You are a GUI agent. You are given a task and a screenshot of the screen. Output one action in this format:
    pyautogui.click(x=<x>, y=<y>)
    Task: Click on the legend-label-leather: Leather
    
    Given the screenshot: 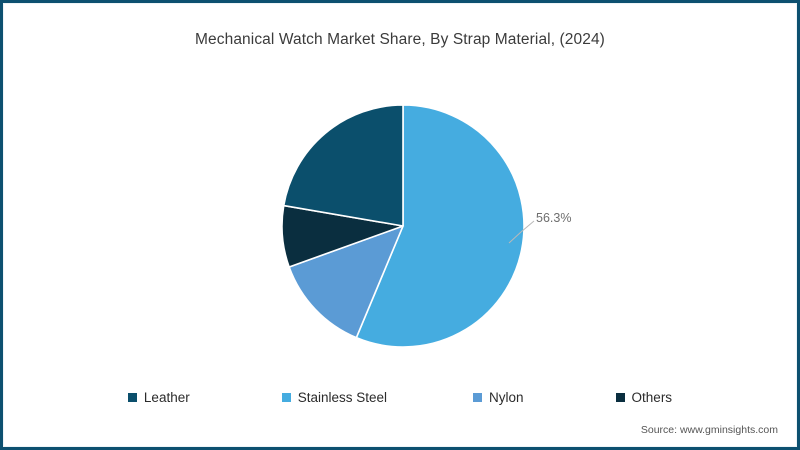 What is the action you would take?
    pyautogui.click(x=166, y=397)
    